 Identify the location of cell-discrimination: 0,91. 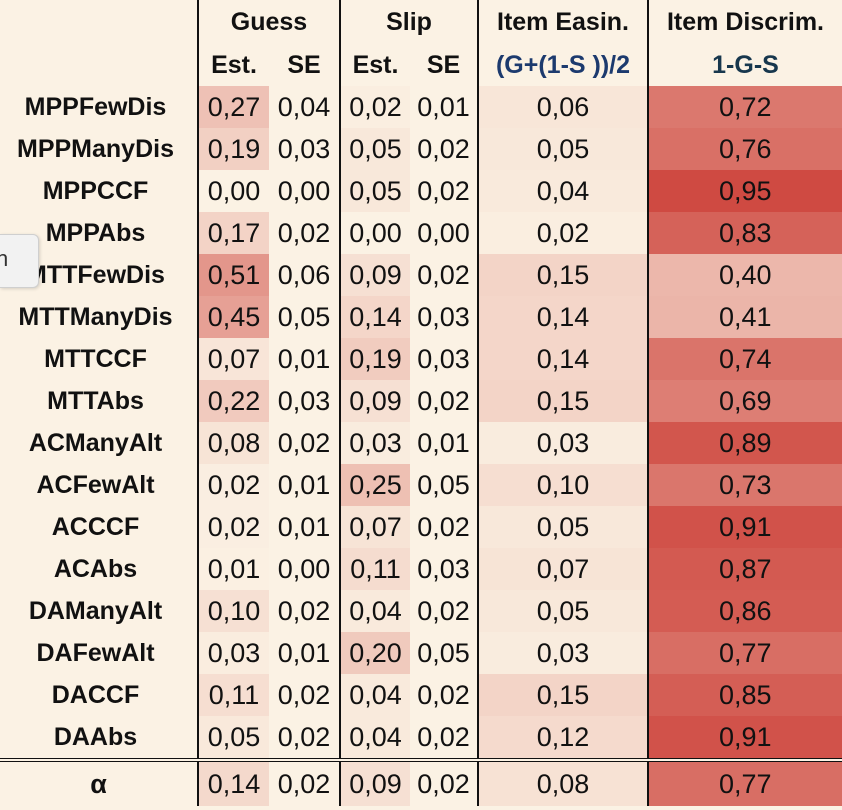
(744, 738).